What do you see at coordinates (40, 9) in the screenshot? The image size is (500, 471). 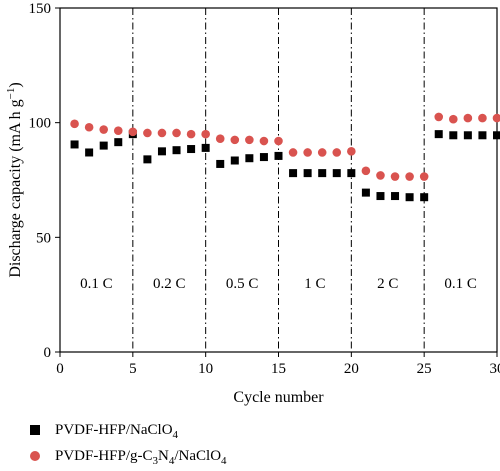 I see `y-tick-label: 150` at bounding box center [40, 9].